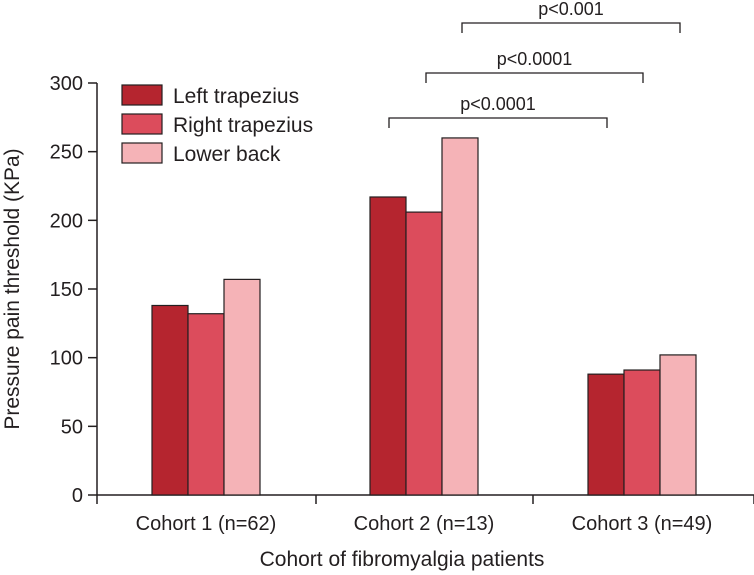  Describe the element at coordinates (243, 125) in the screenshot. I see `legend-label: Right trapezius` at that location.